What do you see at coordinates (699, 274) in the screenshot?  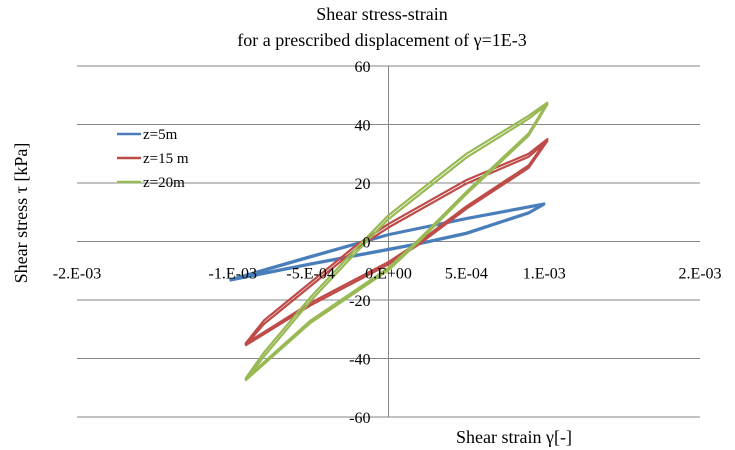 I see `x-tick-label-6: 2.E-03` at bounding box center [699, 274].